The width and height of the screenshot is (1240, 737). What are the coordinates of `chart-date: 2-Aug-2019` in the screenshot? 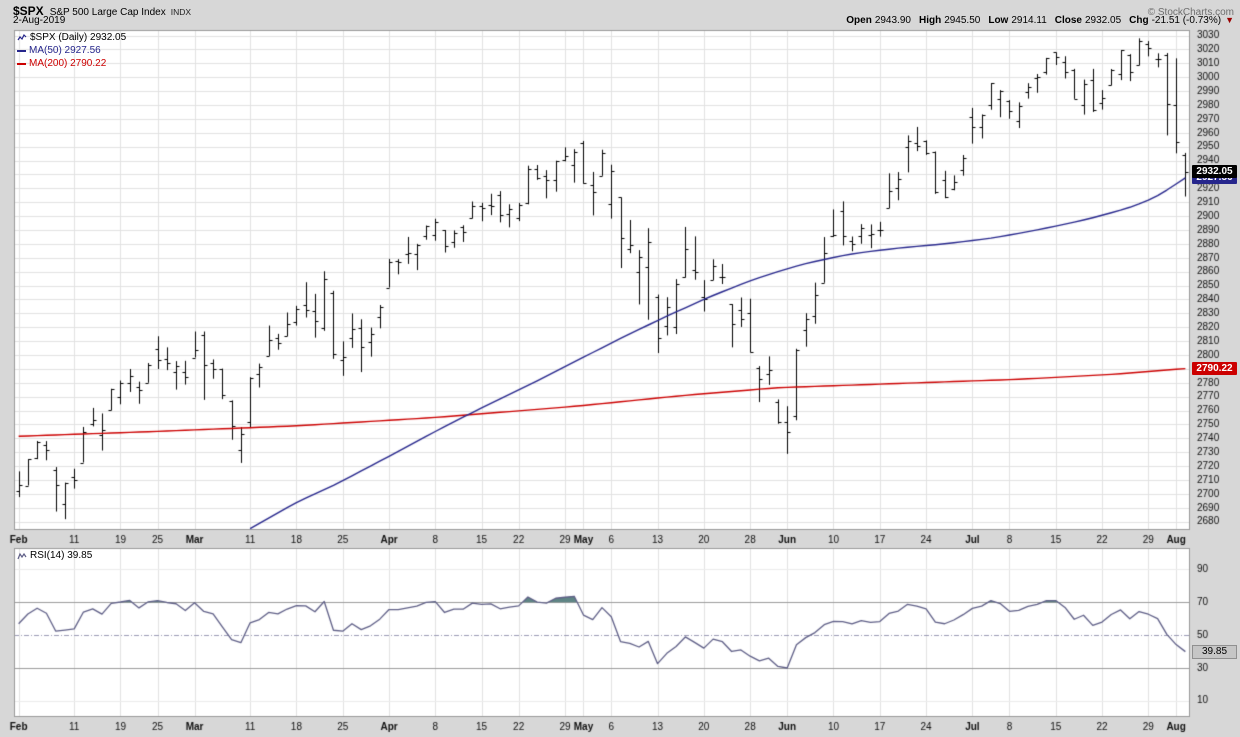 It's located at (39, 20).